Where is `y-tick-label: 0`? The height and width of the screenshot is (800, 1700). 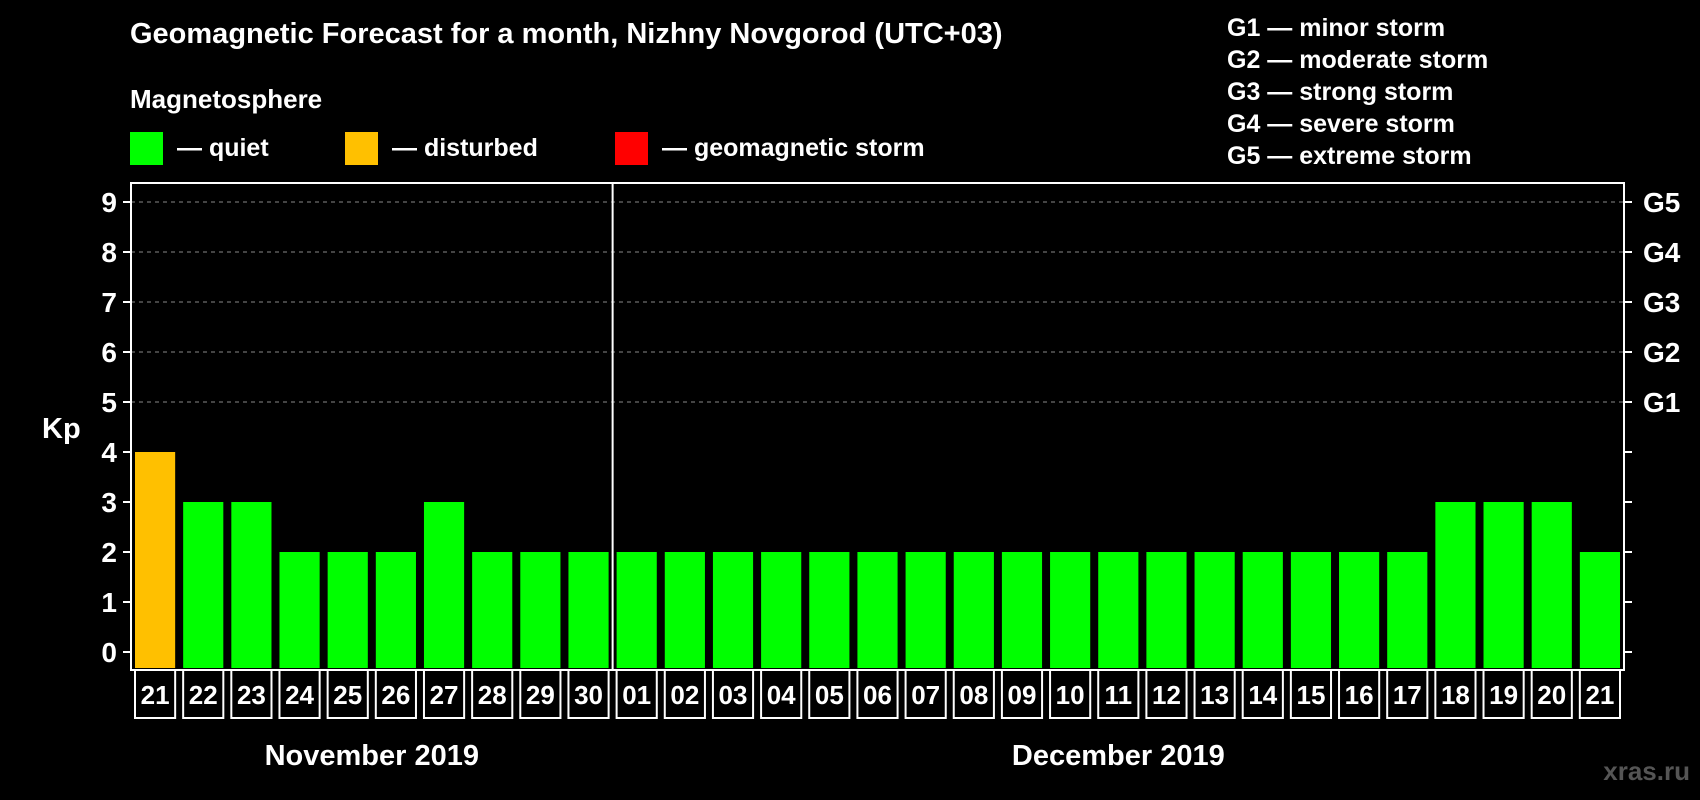
y-tick-label: 0 is located at coordinates (109, 652).